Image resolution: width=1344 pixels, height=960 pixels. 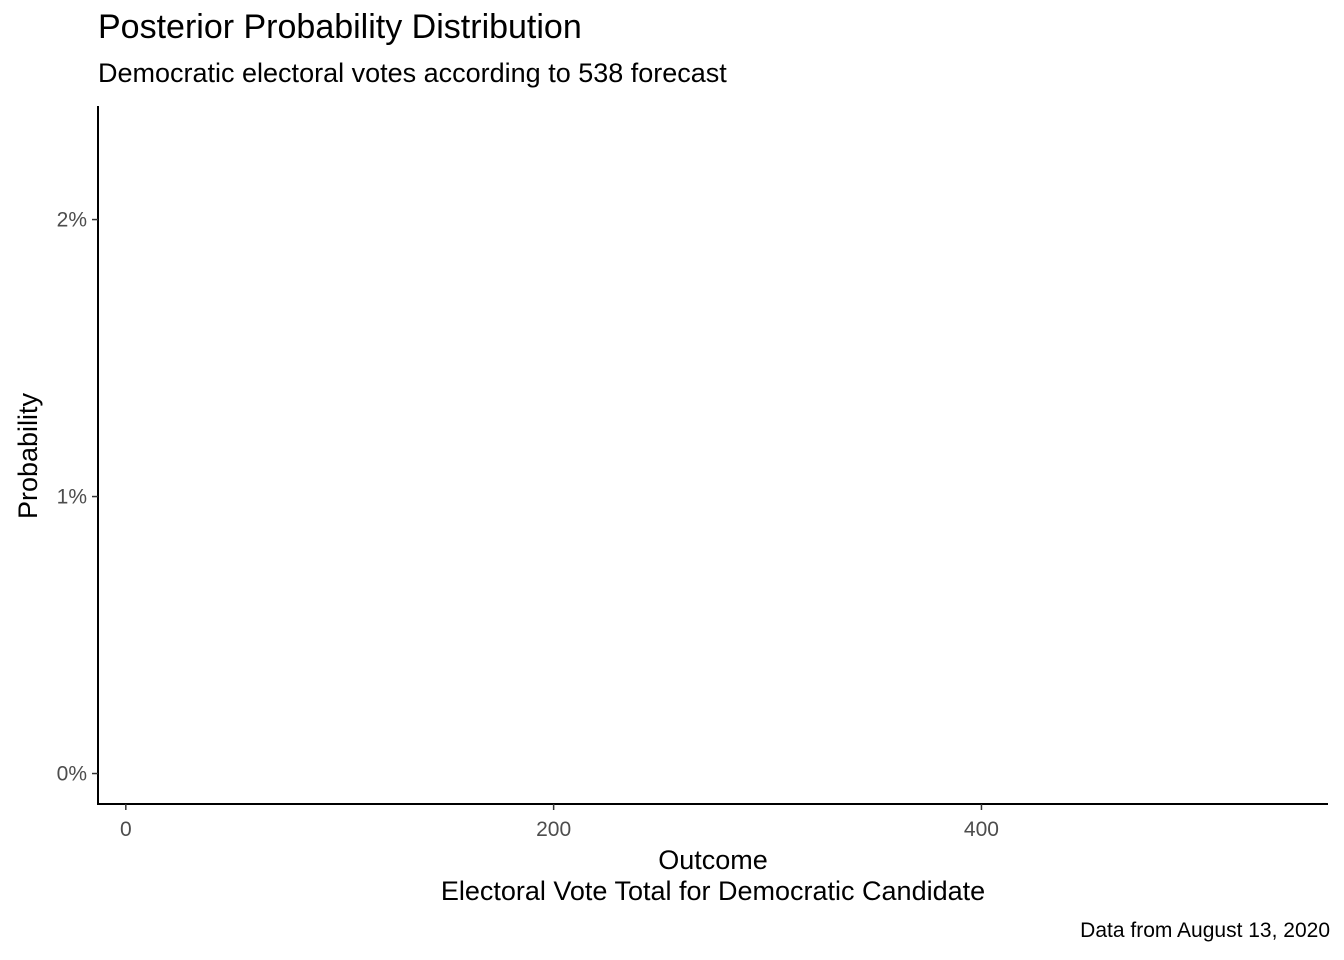 I want to click on y-axis-title: Probability, so click(x=28, y=455).